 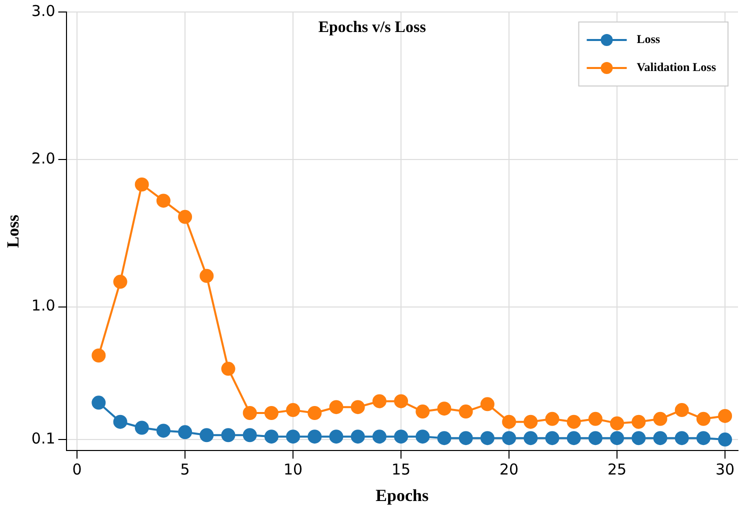 I want to click on legend-label: Loss, so click(x=648, y=39).